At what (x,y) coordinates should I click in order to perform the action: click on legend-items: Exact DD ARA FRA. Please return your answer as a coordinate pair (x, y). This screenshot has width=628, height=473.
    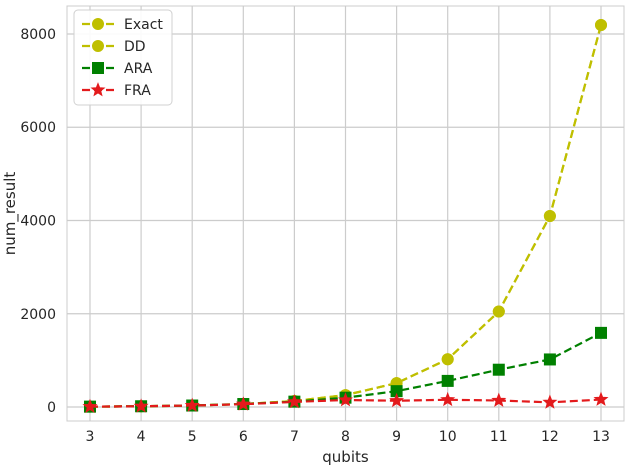
    Looking at the image, I should click on (122, 58).